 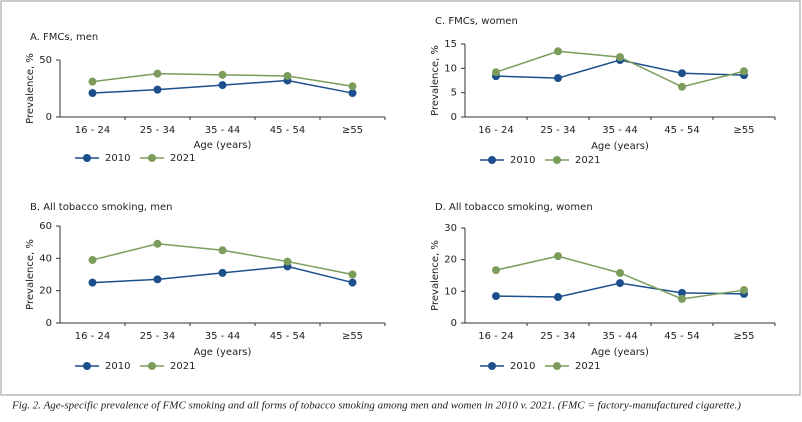 What do you see at coordinates (450, 44) in the screenshot?
I see `y-tick-label: 15` at bounding box center [450, 44].